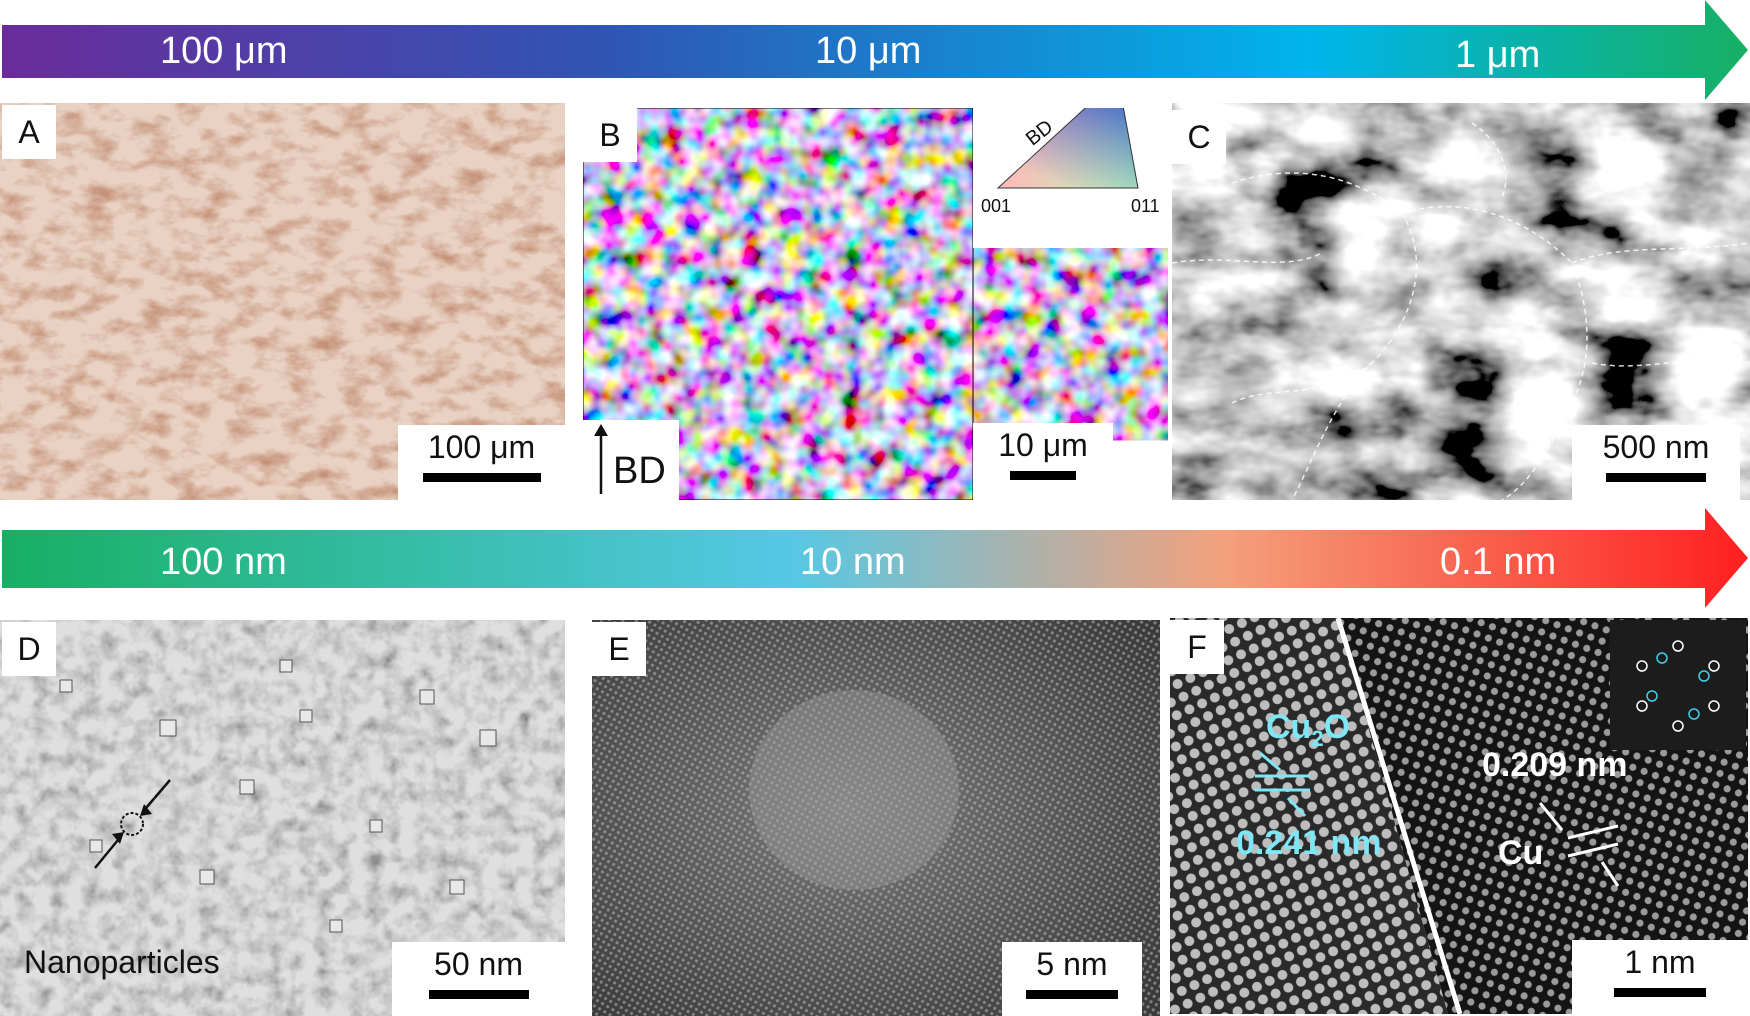 The image size is (1750, 1016). What do you see at coordinates (1145, 206) in the screenshot?
I see `legend-corner-011: 011` at bounding box center [1145, 206].